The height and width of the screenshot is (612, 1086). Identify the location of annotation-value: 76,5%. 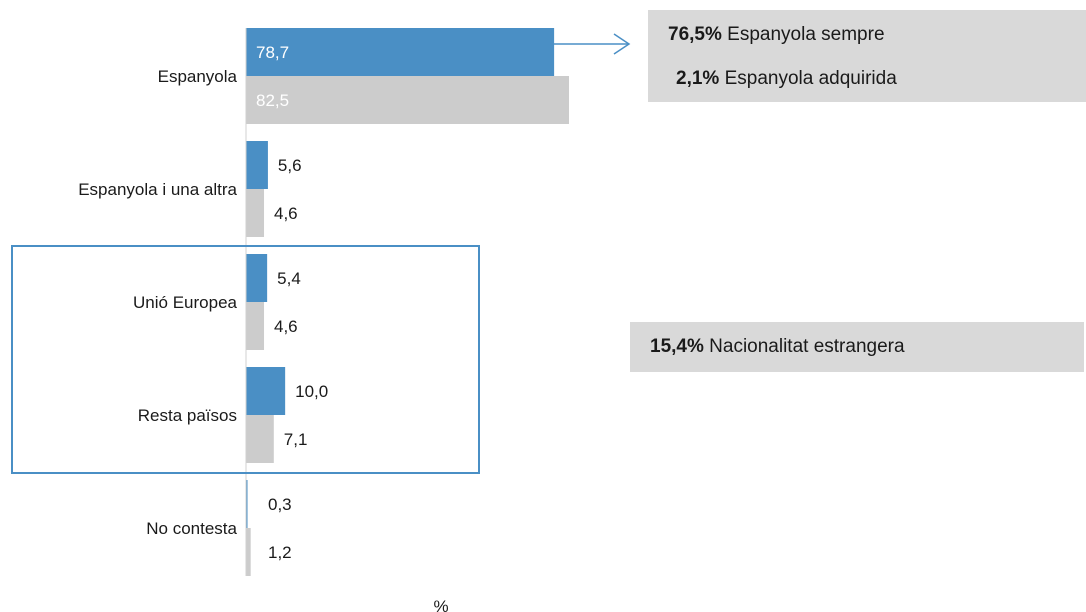
(695, 34).